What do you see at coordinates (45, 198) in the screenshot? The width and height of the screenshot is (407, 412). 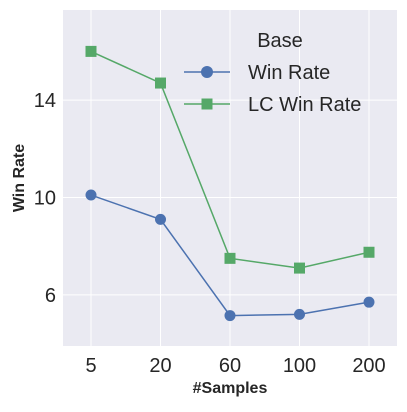 I see `y-tick-label-10: 10` at bounding box center [45, 198].